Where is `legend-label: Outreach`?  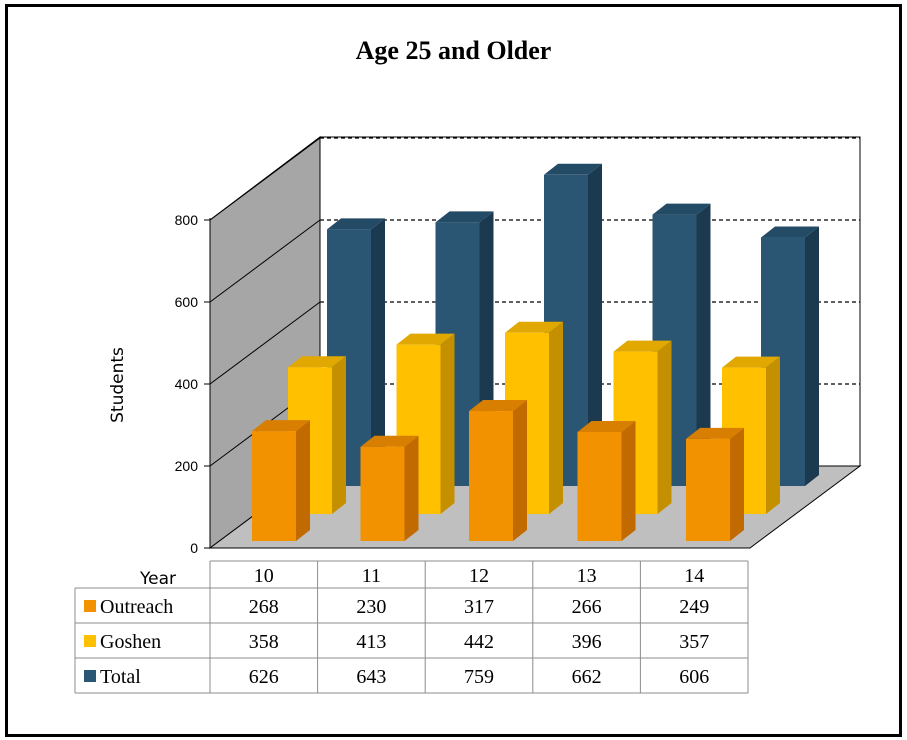 legend-label: Outreach is located at coordinates (136, 607).